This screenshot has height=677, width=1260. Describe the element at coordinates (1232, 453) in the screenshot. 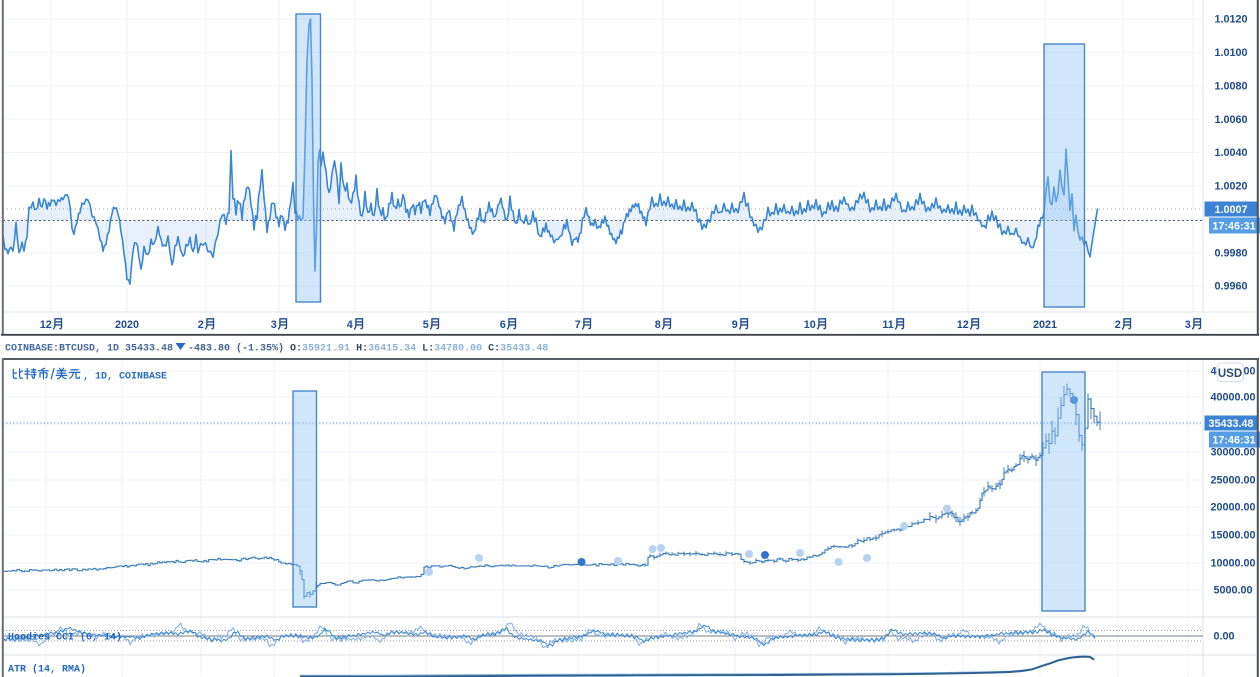

I see `svg-text: 30000.00` at that location.